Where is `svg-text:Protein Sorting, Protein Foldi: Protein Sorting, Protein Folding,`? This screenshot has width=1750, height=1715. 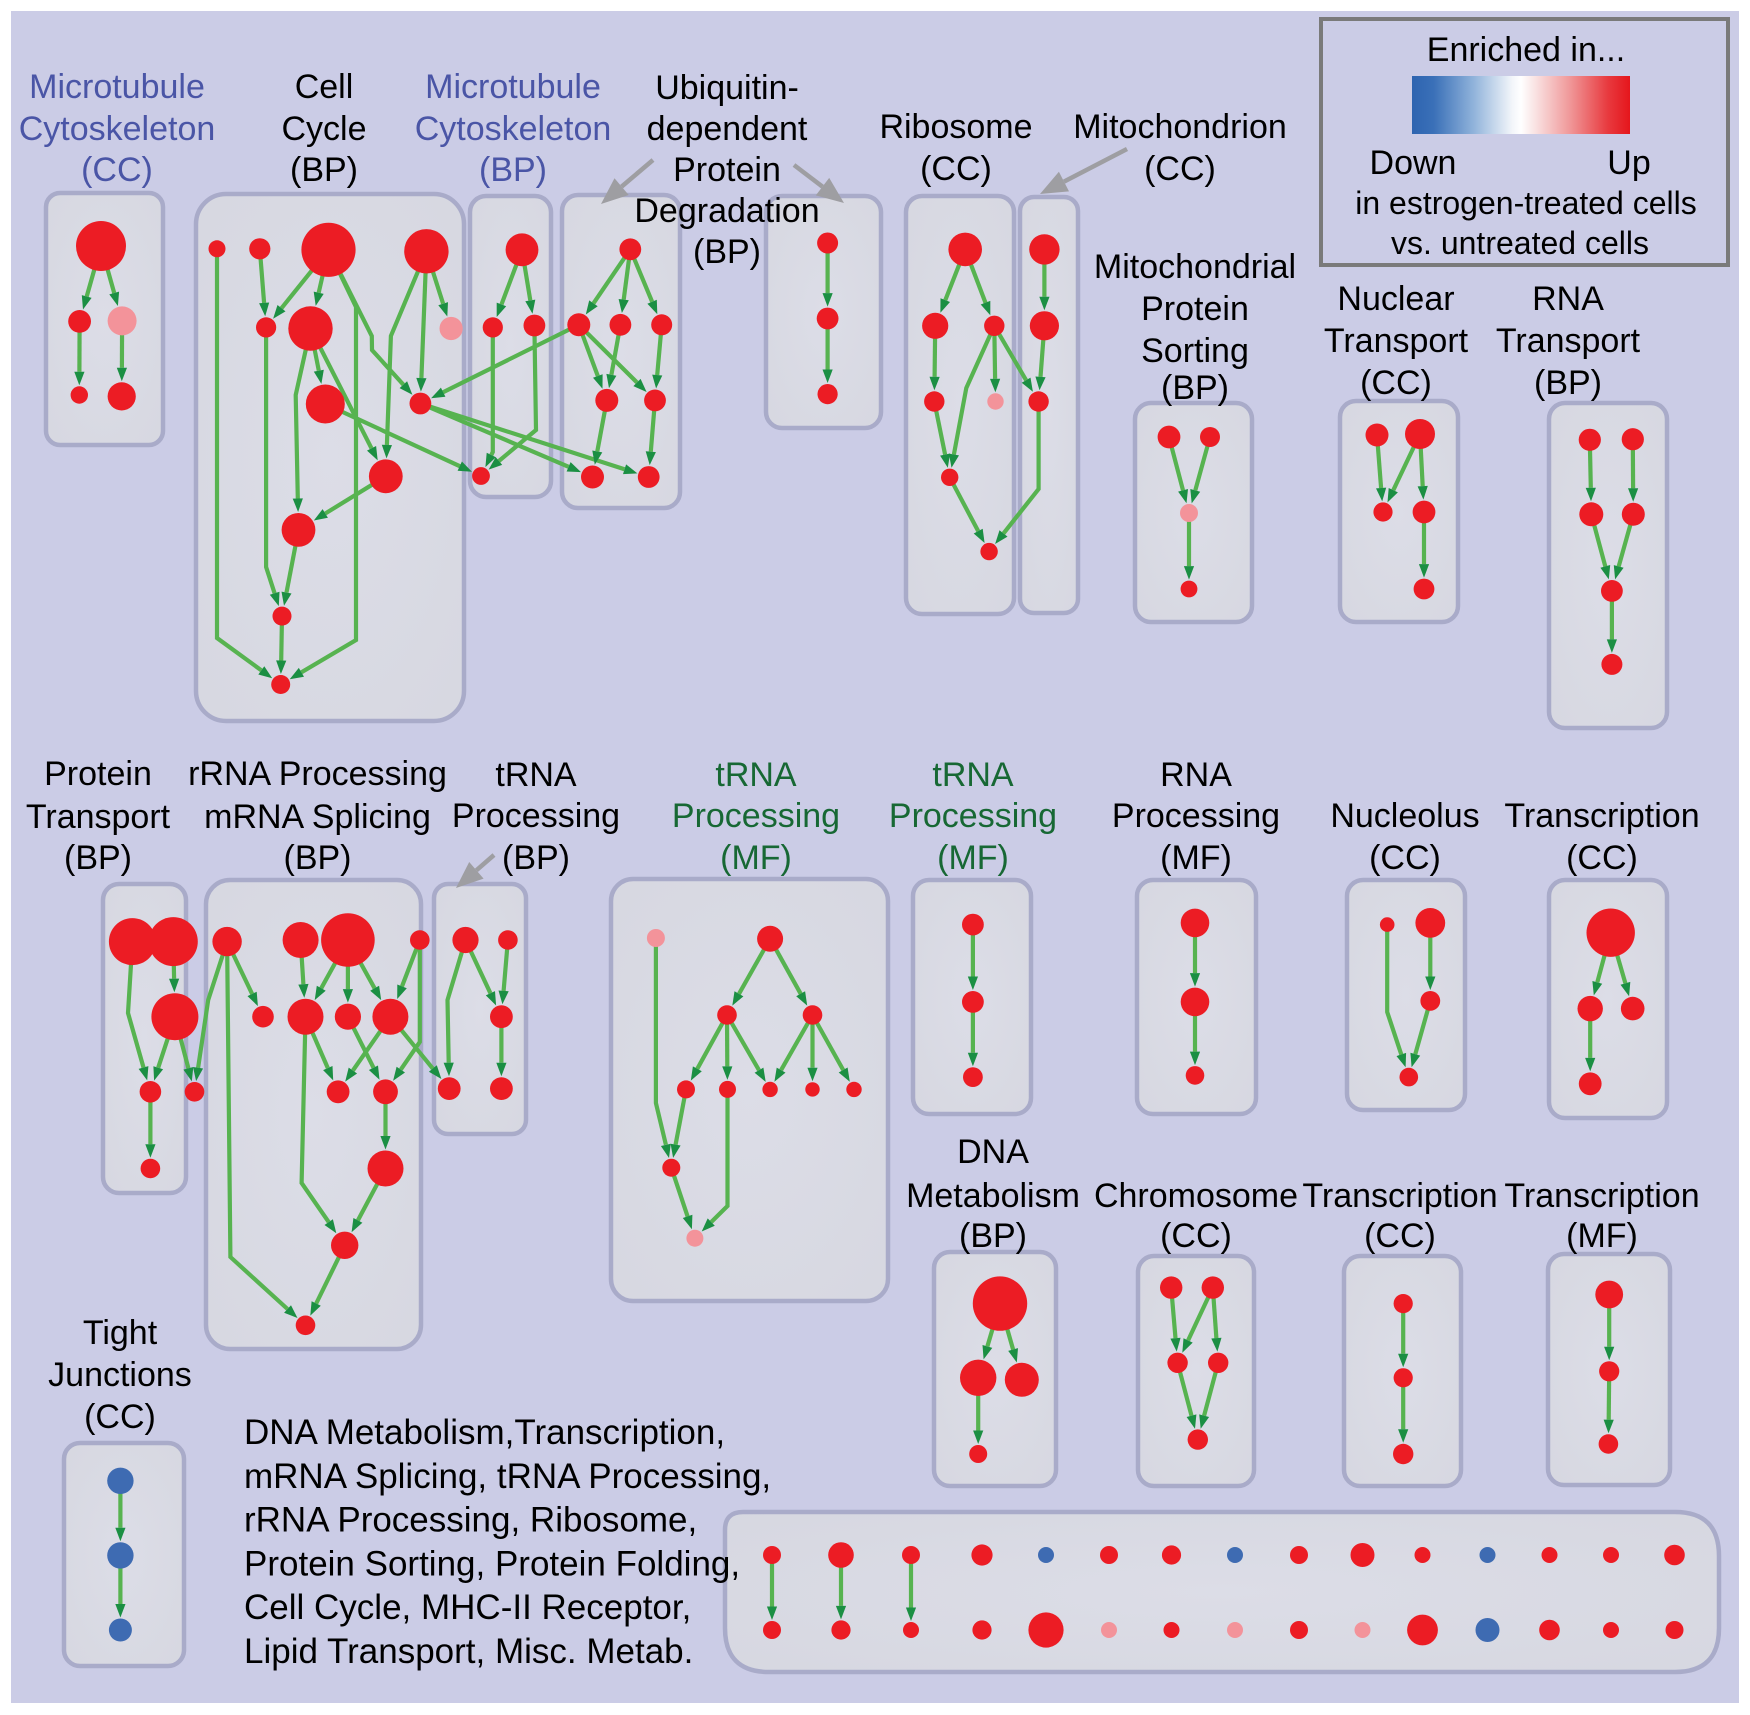 svg-text:Protein Sorting, Protein Foldi: Protein Sorting, Protein Folding, is located at coordinates (492, 1563).